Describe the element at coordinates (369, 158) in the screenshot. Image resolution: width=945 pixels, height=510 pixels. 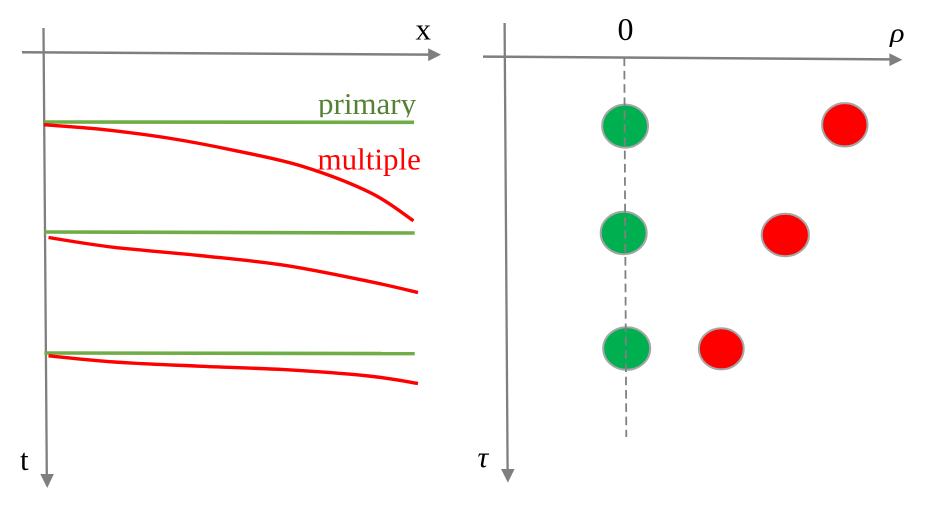
I see `svg-text: multiple` at that location.